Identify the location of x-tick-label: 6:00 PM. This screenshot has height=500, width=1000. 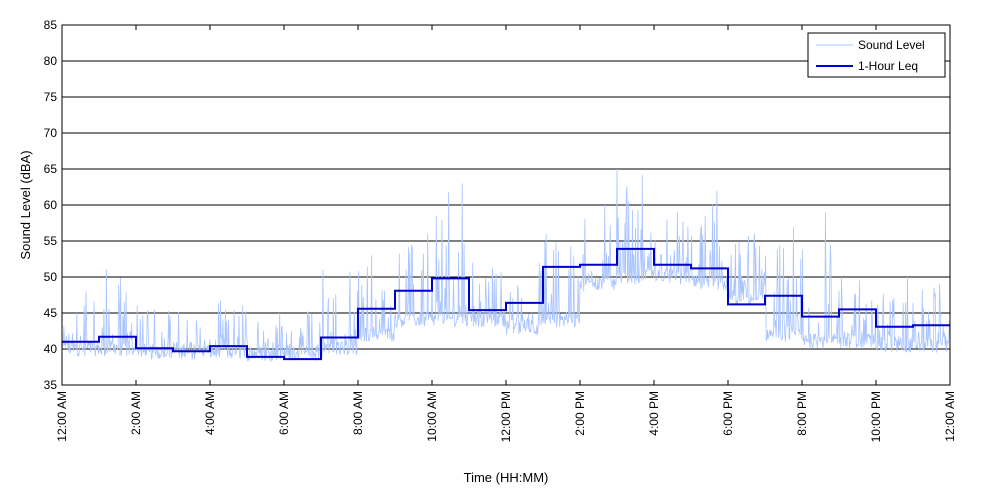
(728, 413).